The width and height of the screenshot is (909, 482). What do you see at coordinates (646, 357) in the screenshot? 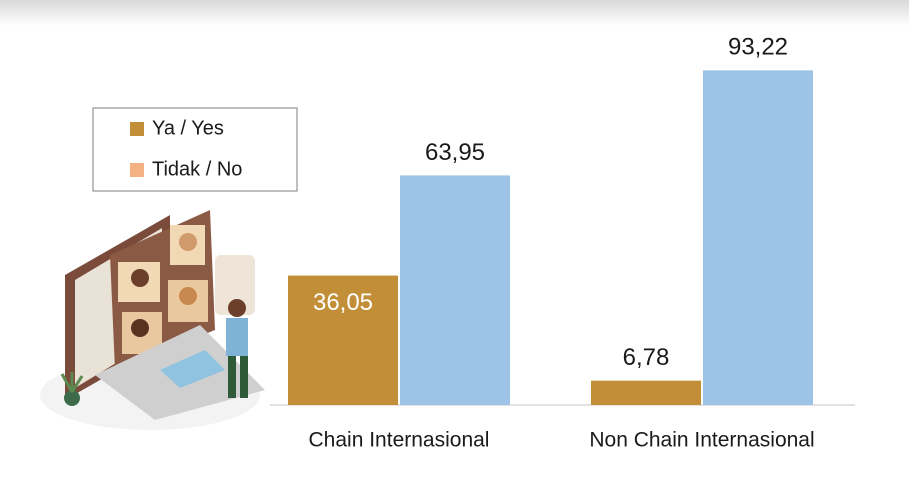
I see `value-label: 6,78` at bounding box center [646, 357].